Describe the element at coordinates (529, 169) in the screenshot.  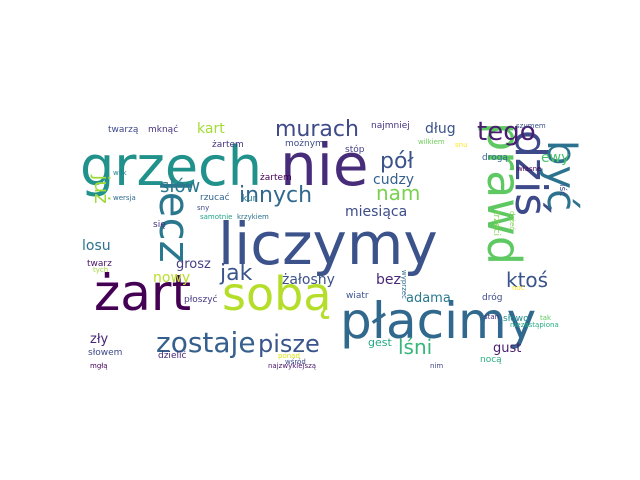
I see `cloud-word: własne` at that location.